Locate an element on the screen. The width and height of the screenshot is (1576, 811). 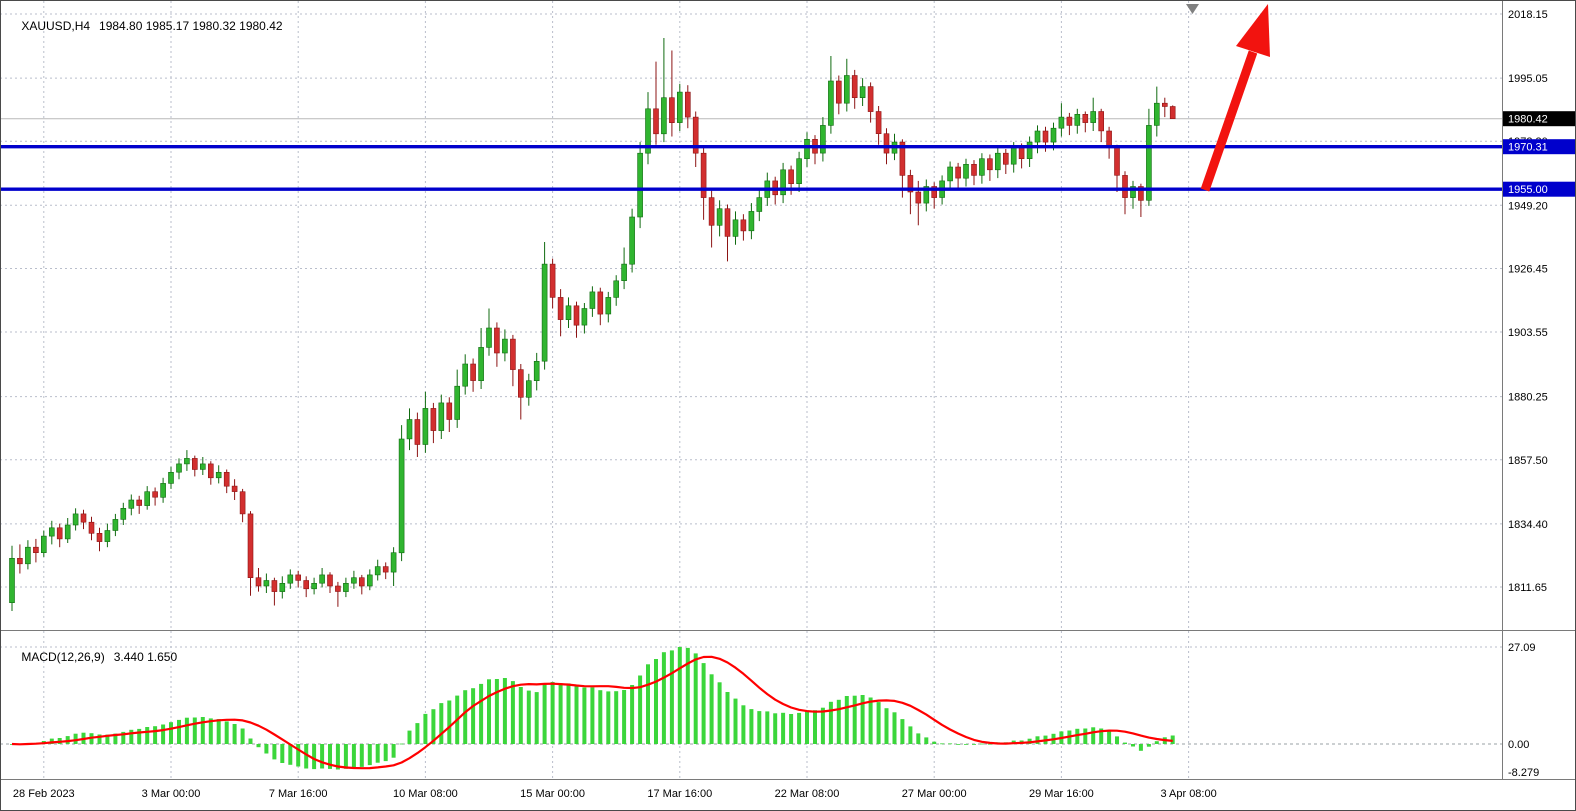
chart-shift-marker-icon is located at coordinates (1192, 9).